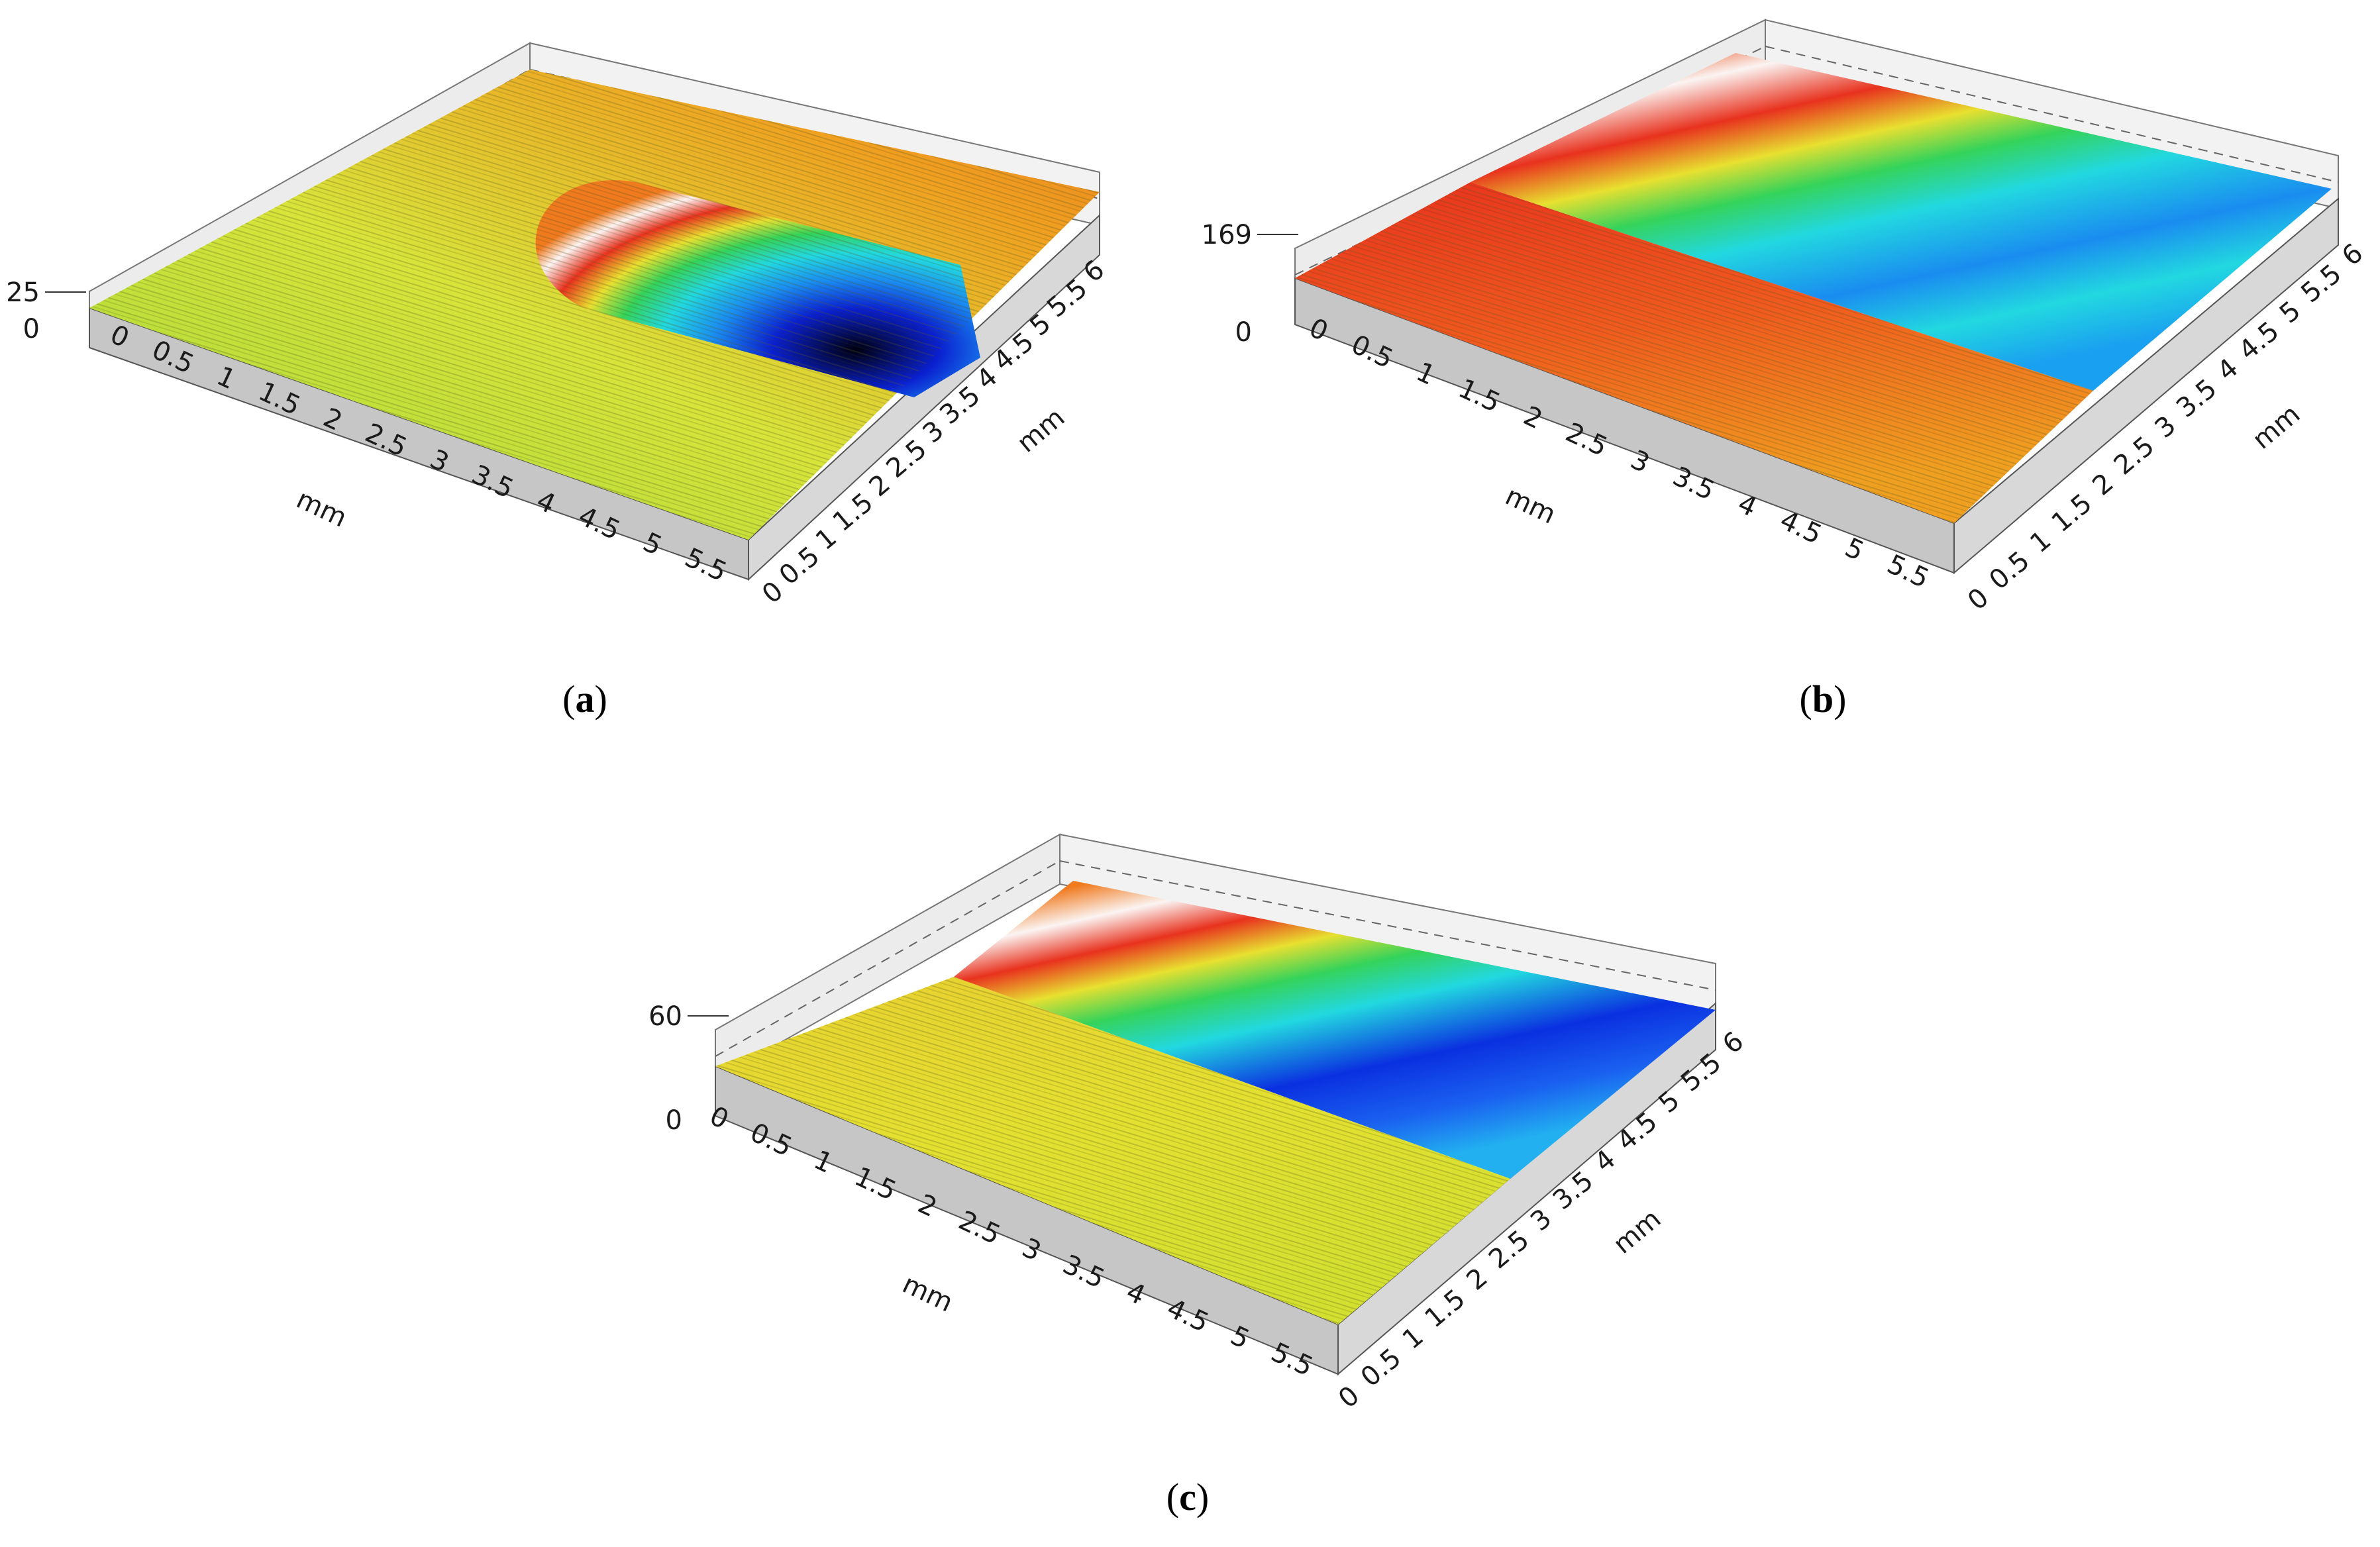 The image size is (2380, 1547). I want to click on panel-a-y-unit: mm, so click(1040, 430).